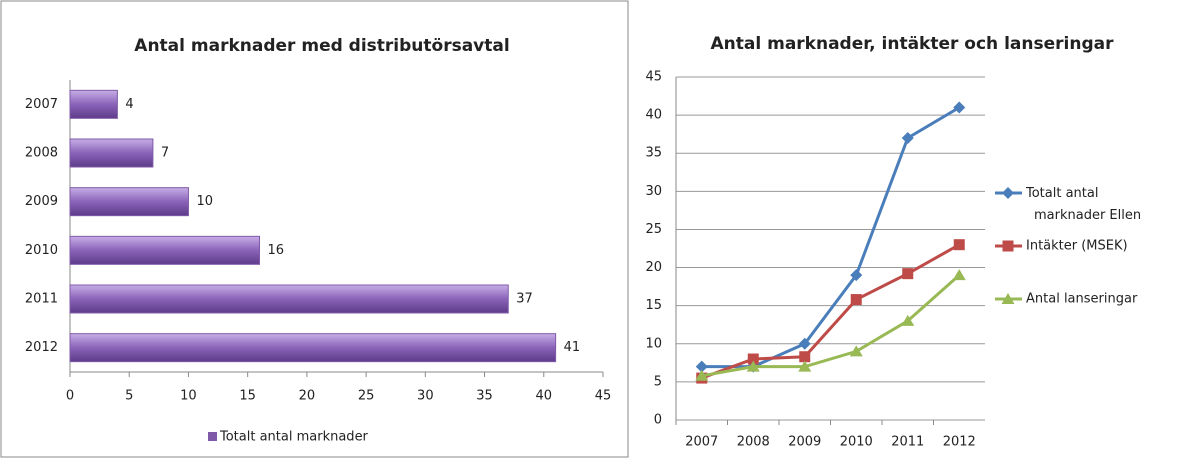 Image resolution: width=1178 pixels, height=459 pixels. What do you see at coordinates (959, 442) in the screenshot?
I see `x-tick-label: 2012` at bounding box center [959, 442].